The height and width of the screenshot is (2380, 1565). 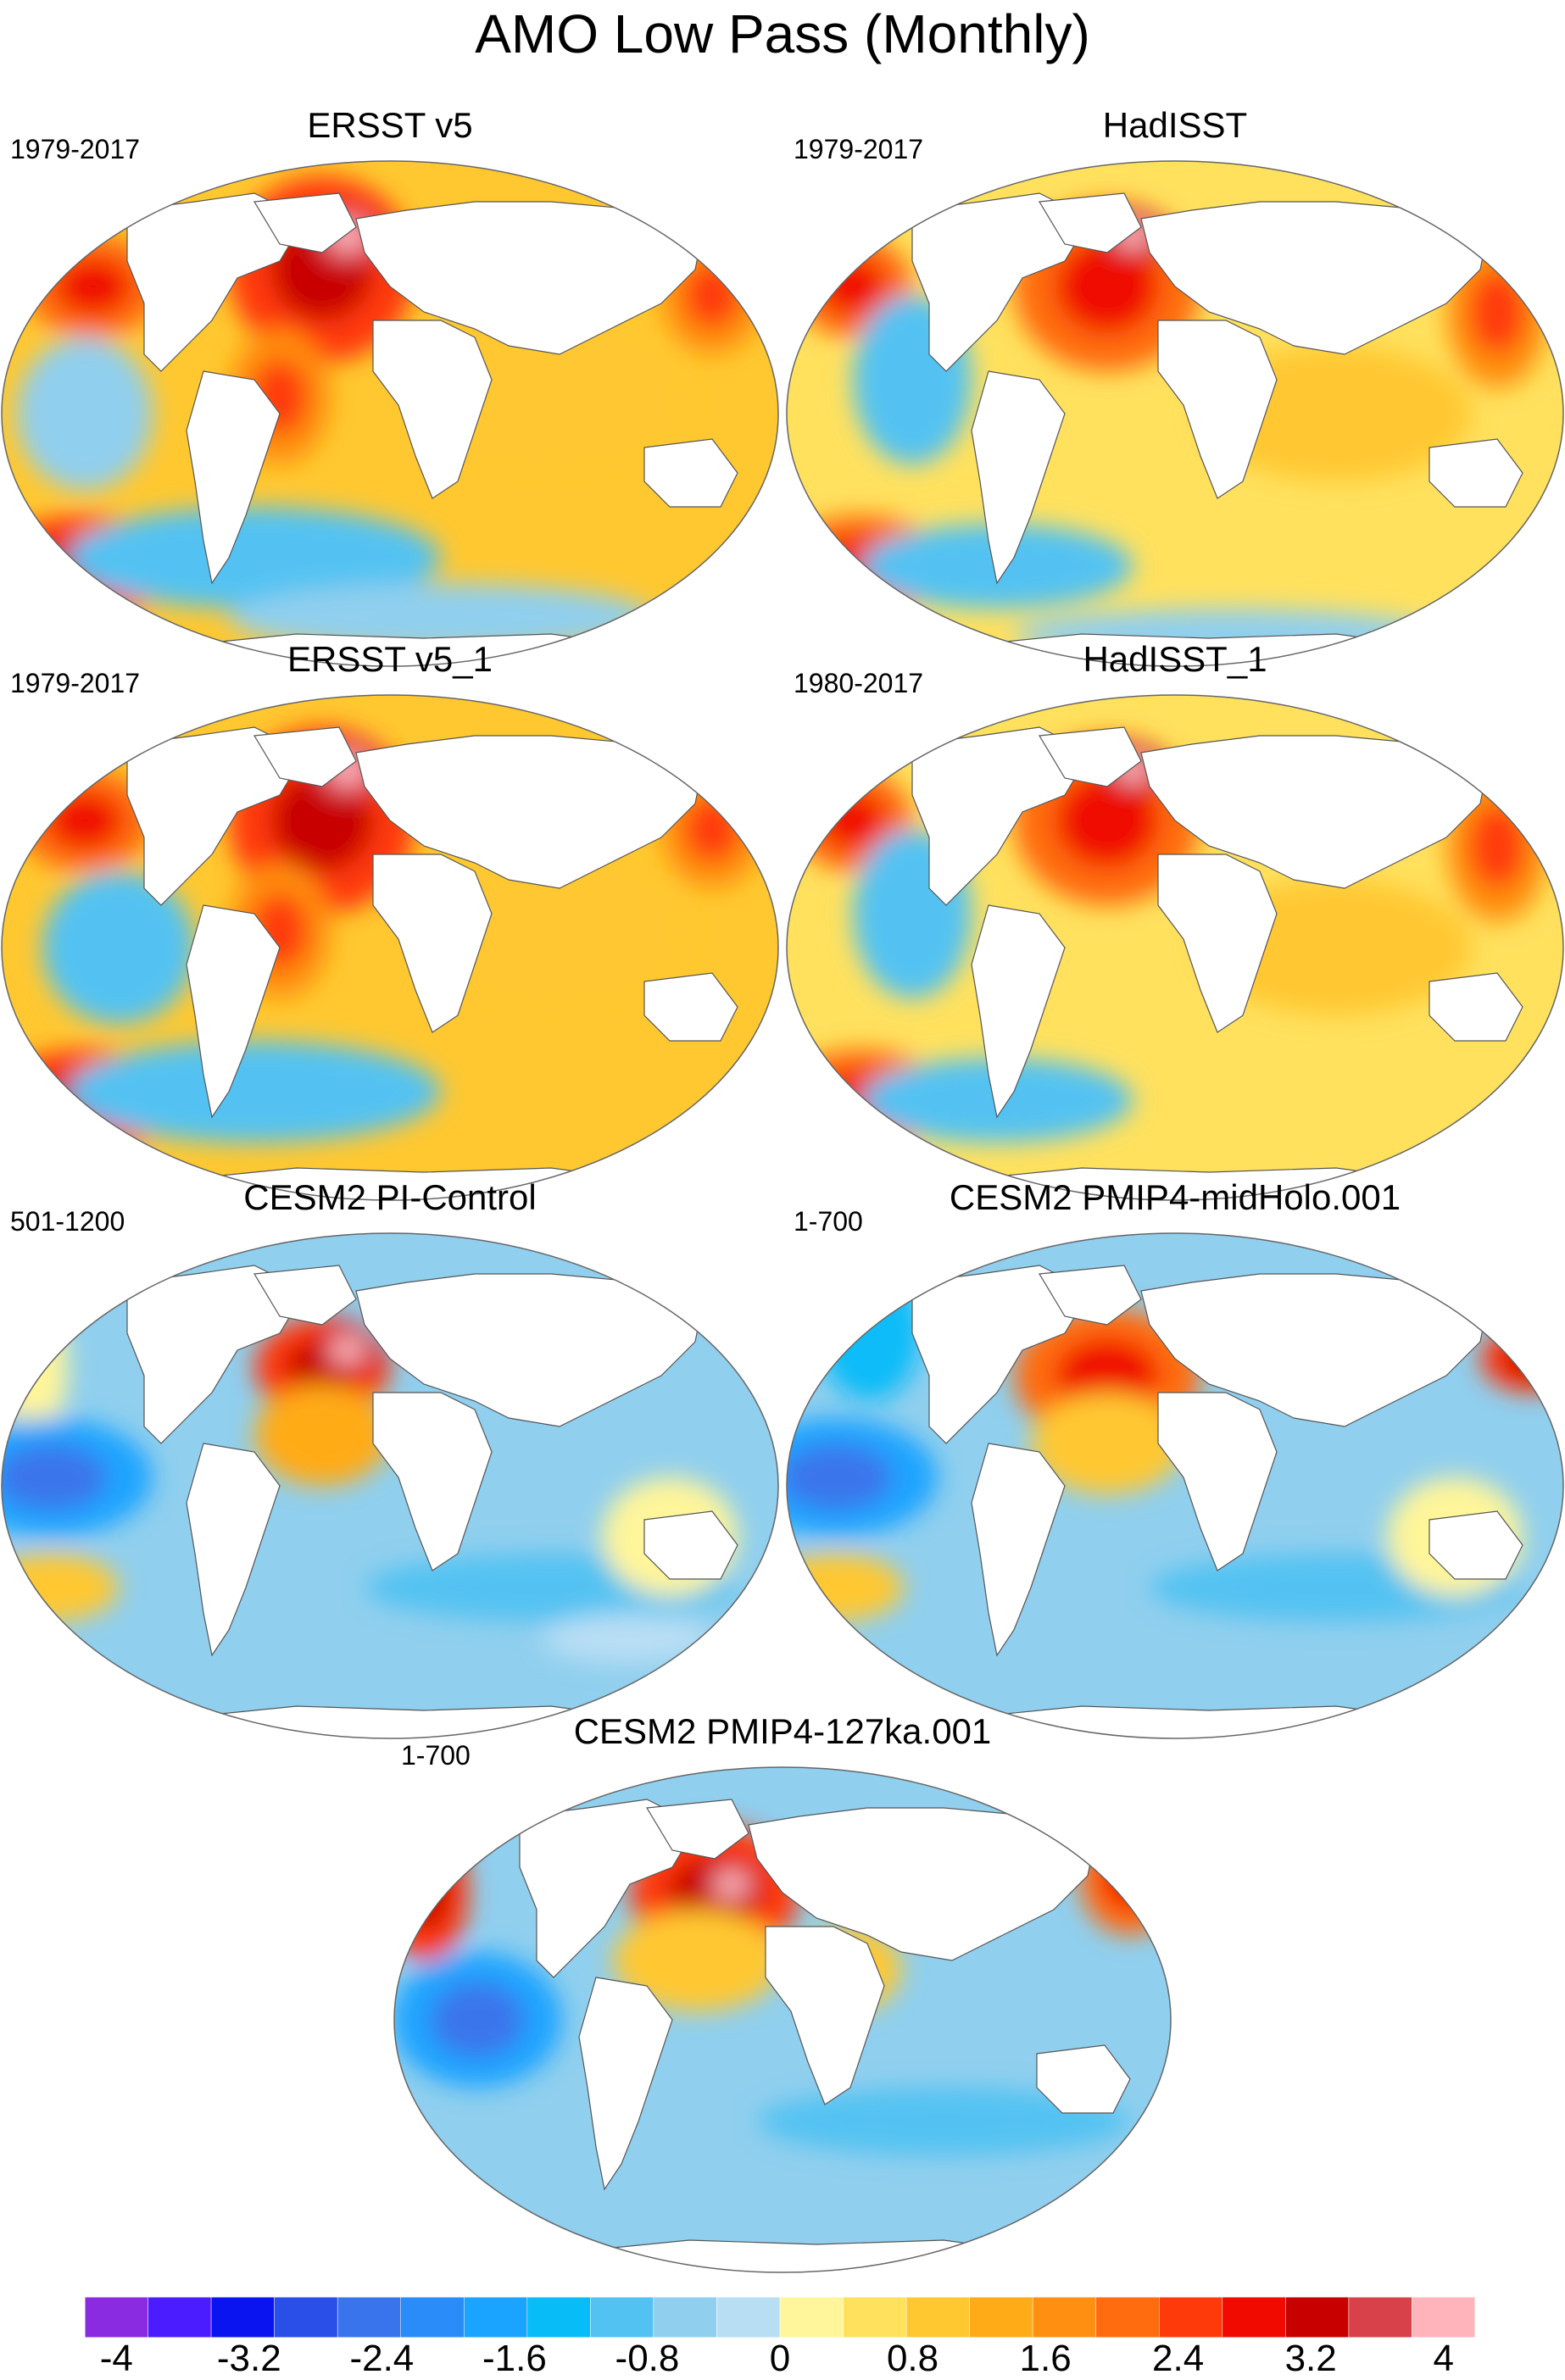 What do you see at coordinates (1178, 2358) in the screenshot?
I see `colorbar-tick-label: 2.4` at bounding box center [1178, 2358].